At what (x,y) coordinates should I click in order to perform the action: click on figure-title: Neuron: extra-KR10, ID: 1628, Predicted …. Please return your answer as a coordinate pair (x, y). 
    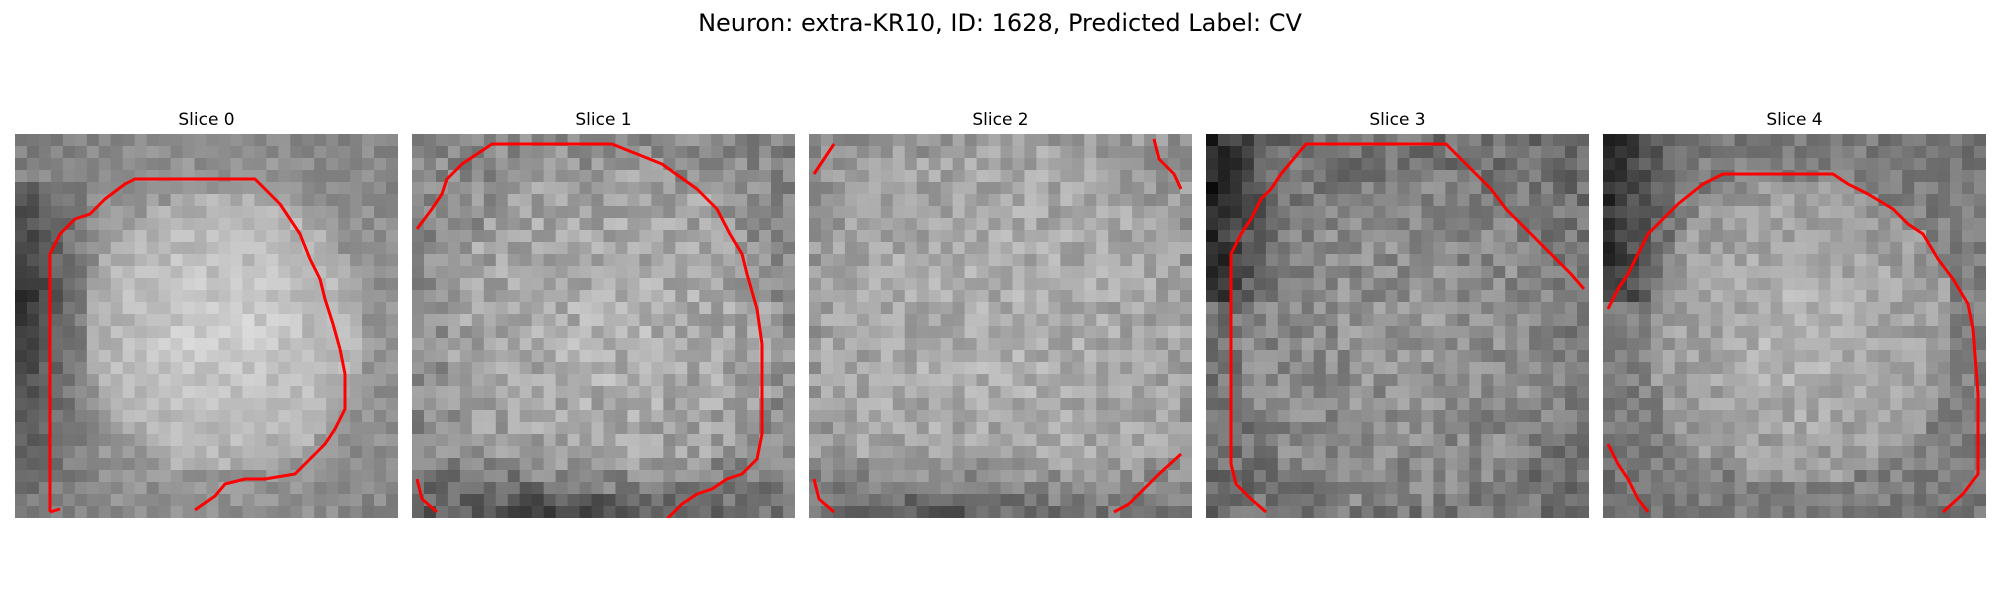
    Looking at the image, I should click on (1000, 23).